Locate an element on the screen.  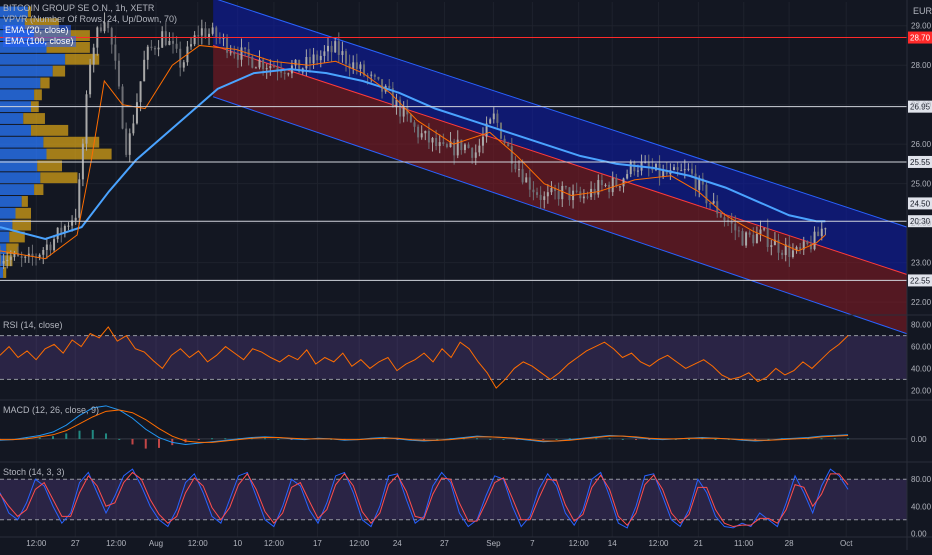
price-tick-label: 22.00 is located at coordinates (921, 302).